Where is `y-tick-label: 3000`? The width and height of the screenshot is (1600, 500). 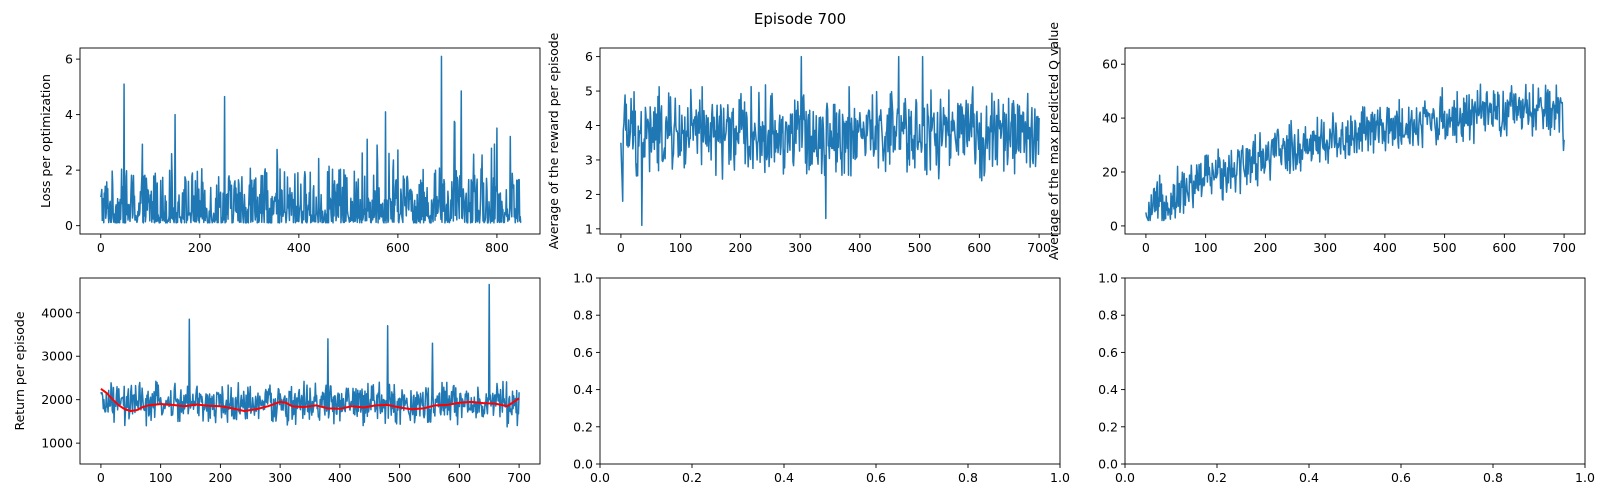
y-tick-label: 3000 is located at coordinates (57, 356).